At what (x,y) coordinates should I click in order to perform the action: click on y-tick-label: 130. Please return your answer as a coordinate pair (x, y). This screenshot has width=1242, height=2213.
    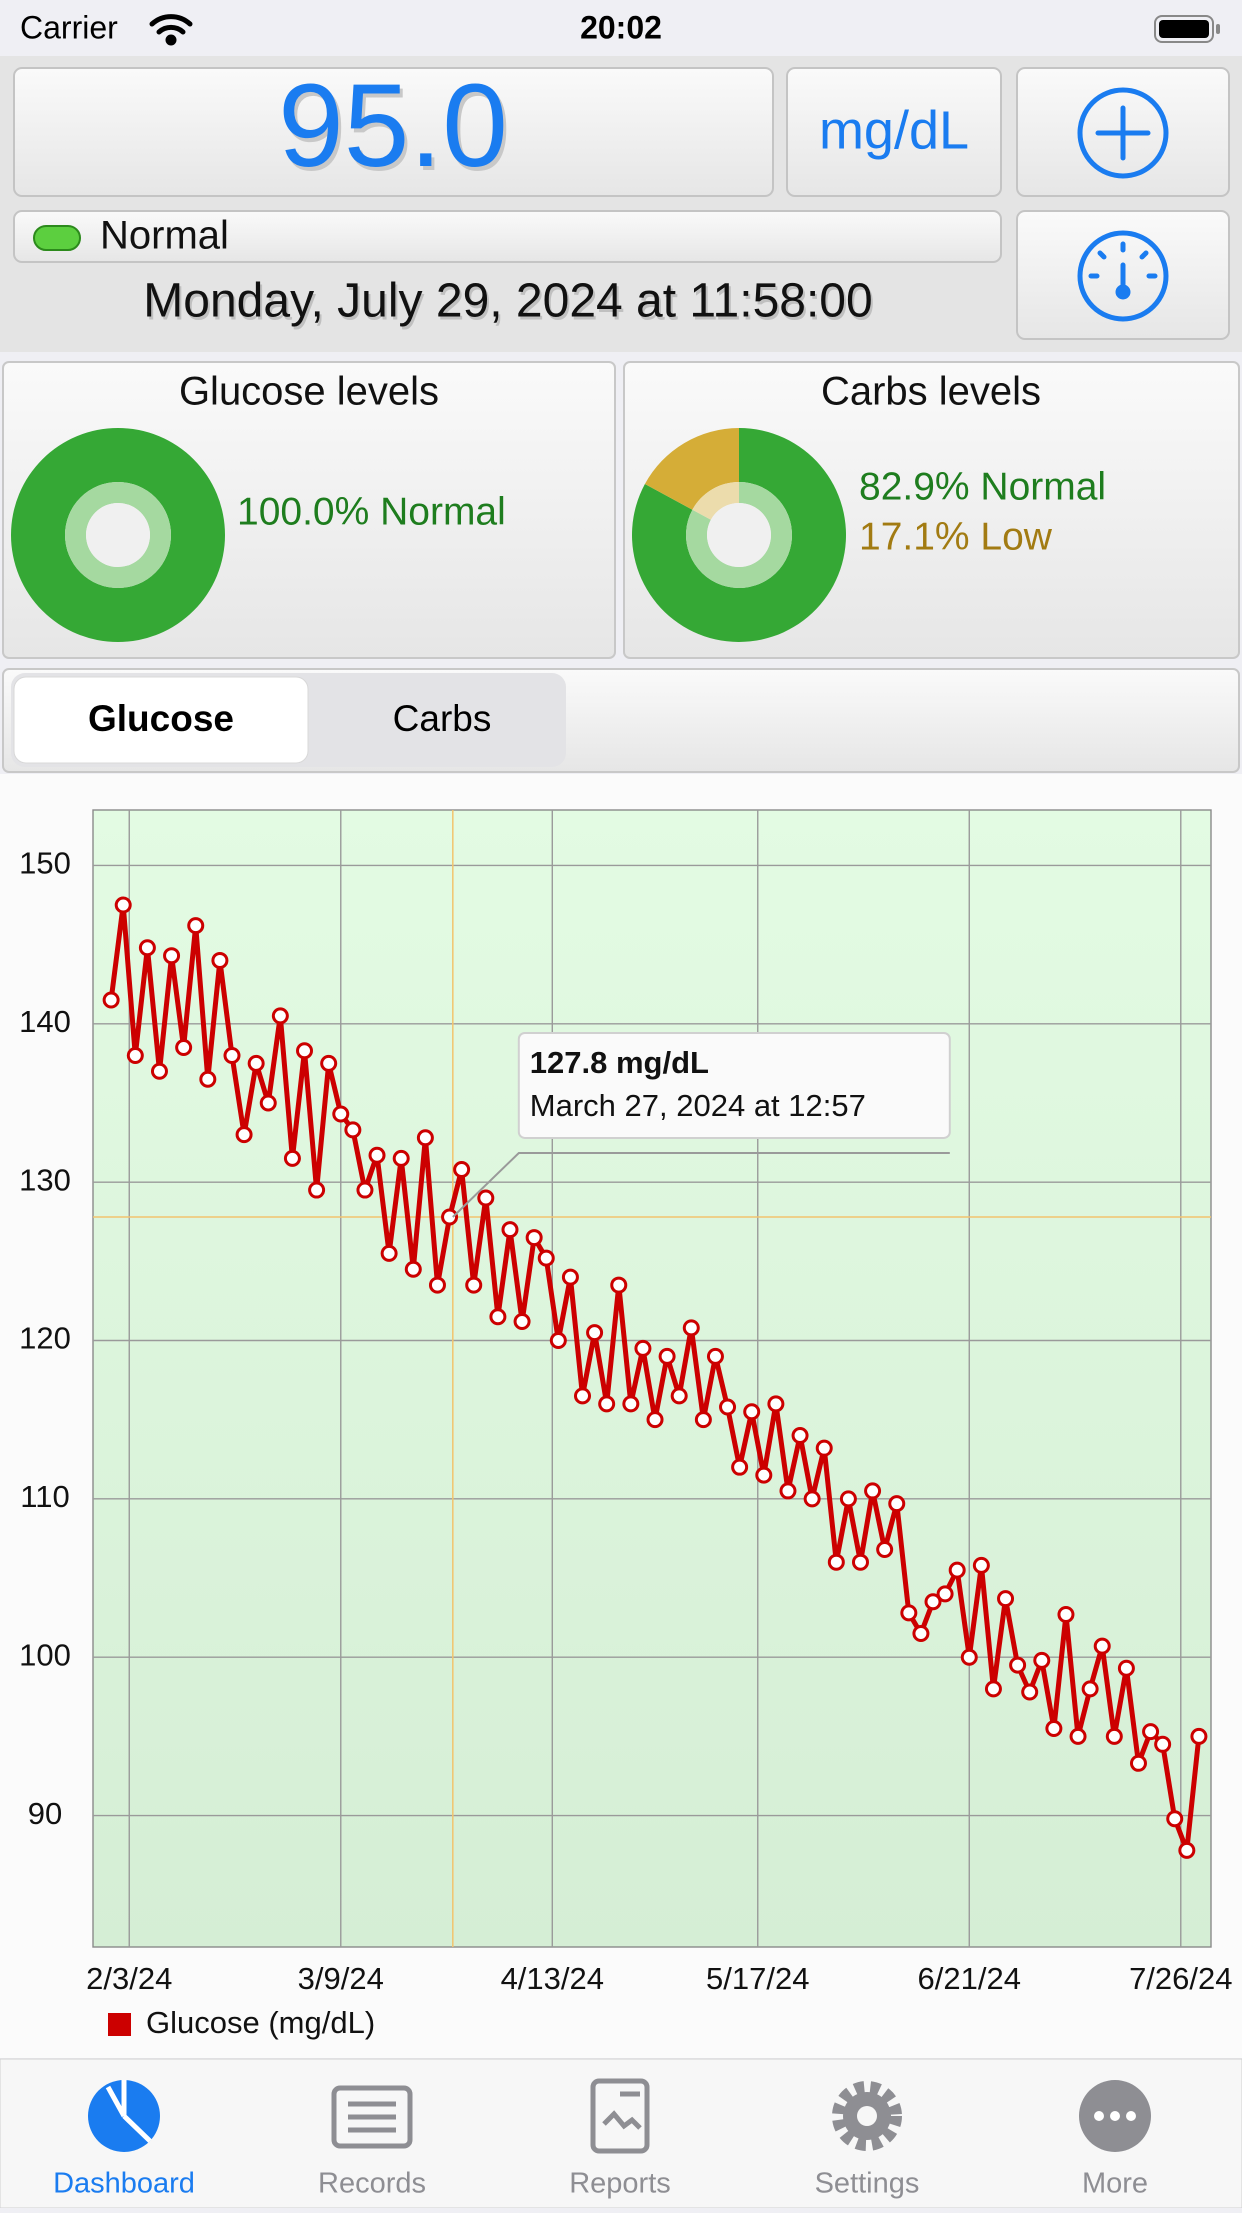
    Looking at the image, I should click on (45, 1179).